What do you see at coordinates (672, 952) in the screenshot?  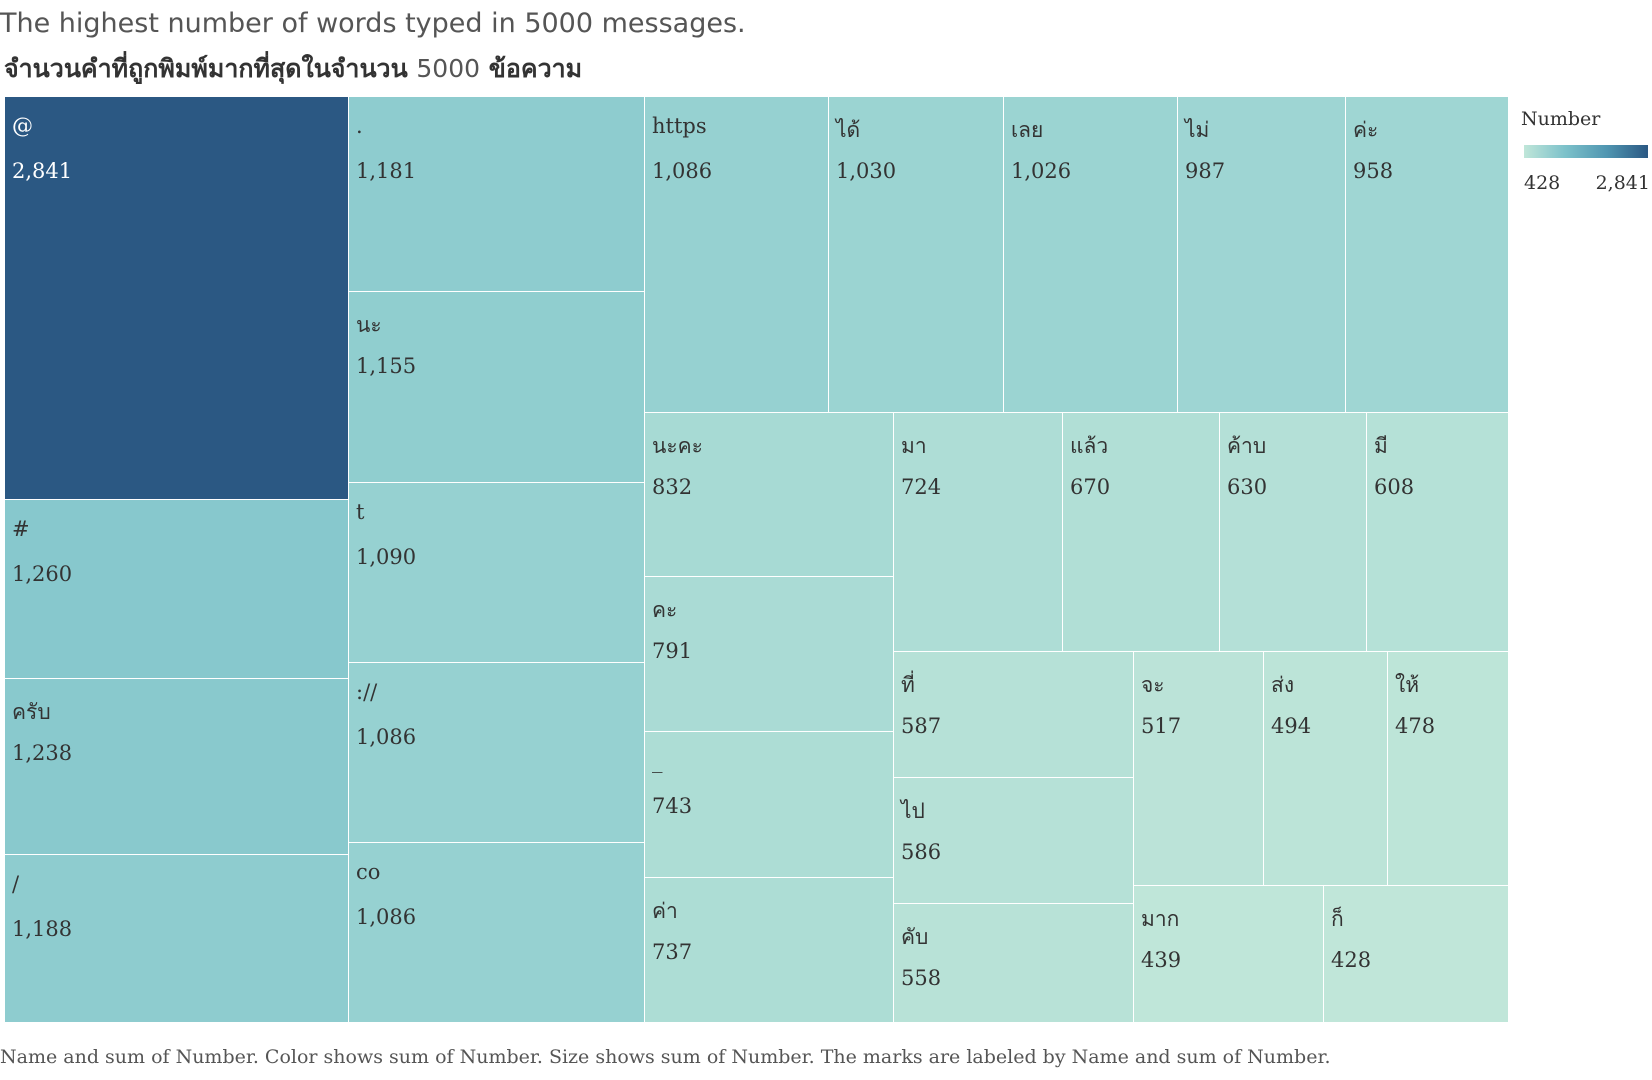 I see `cell-value-label: 737` at bounding box center [672, 952].